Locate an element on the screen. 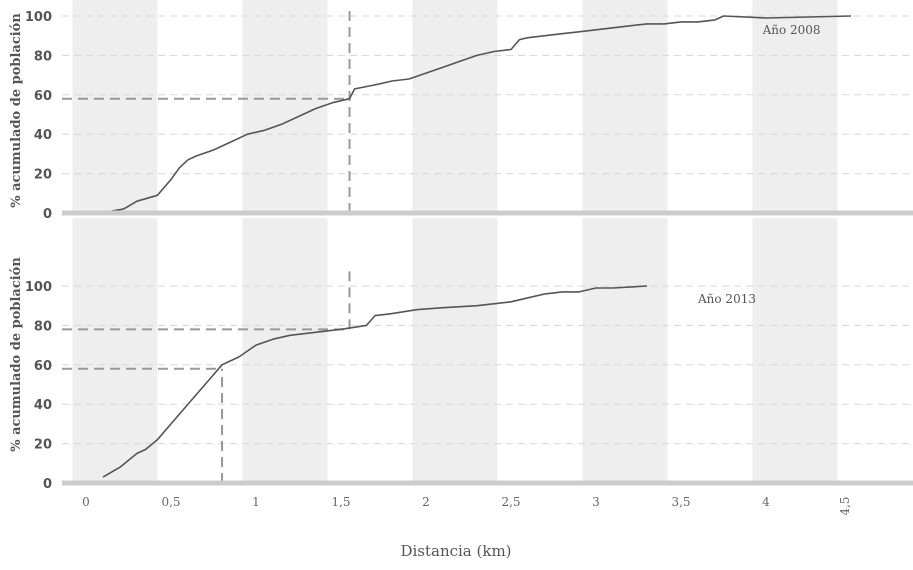  x-axis-title: Distancia (km) is located at coordinates (455, 551).